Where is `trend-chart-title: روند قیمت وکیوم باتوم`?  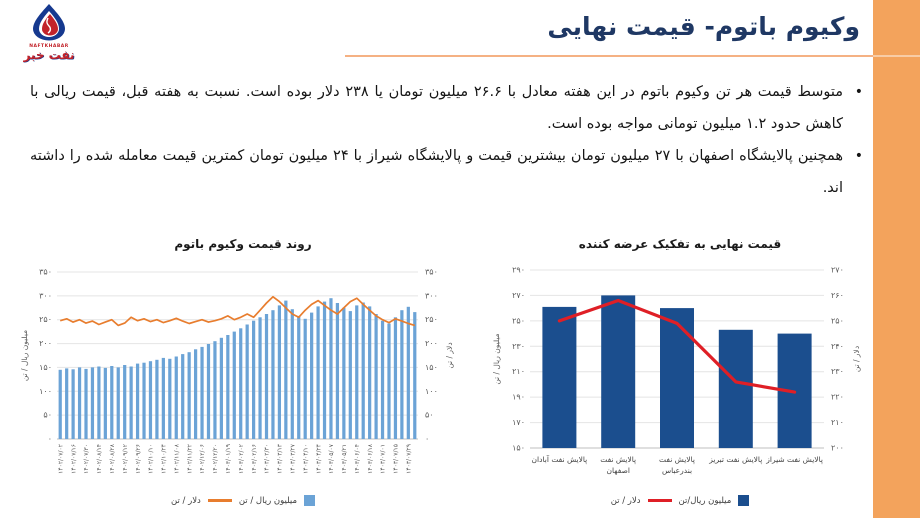
trend-chart-title: روند قیمت وکیوم باتوم is located at coordinates (243, 244).